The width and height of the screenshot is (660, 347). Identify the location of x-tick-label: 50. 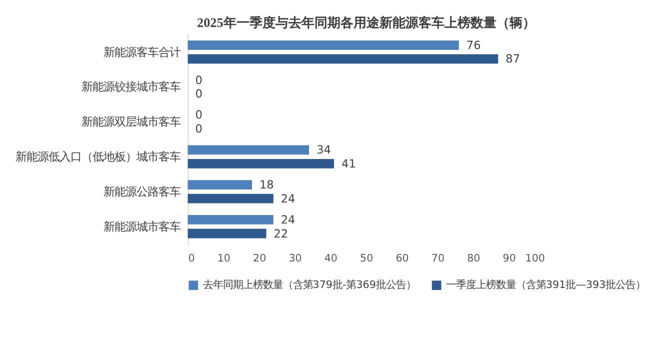
(367, 258).